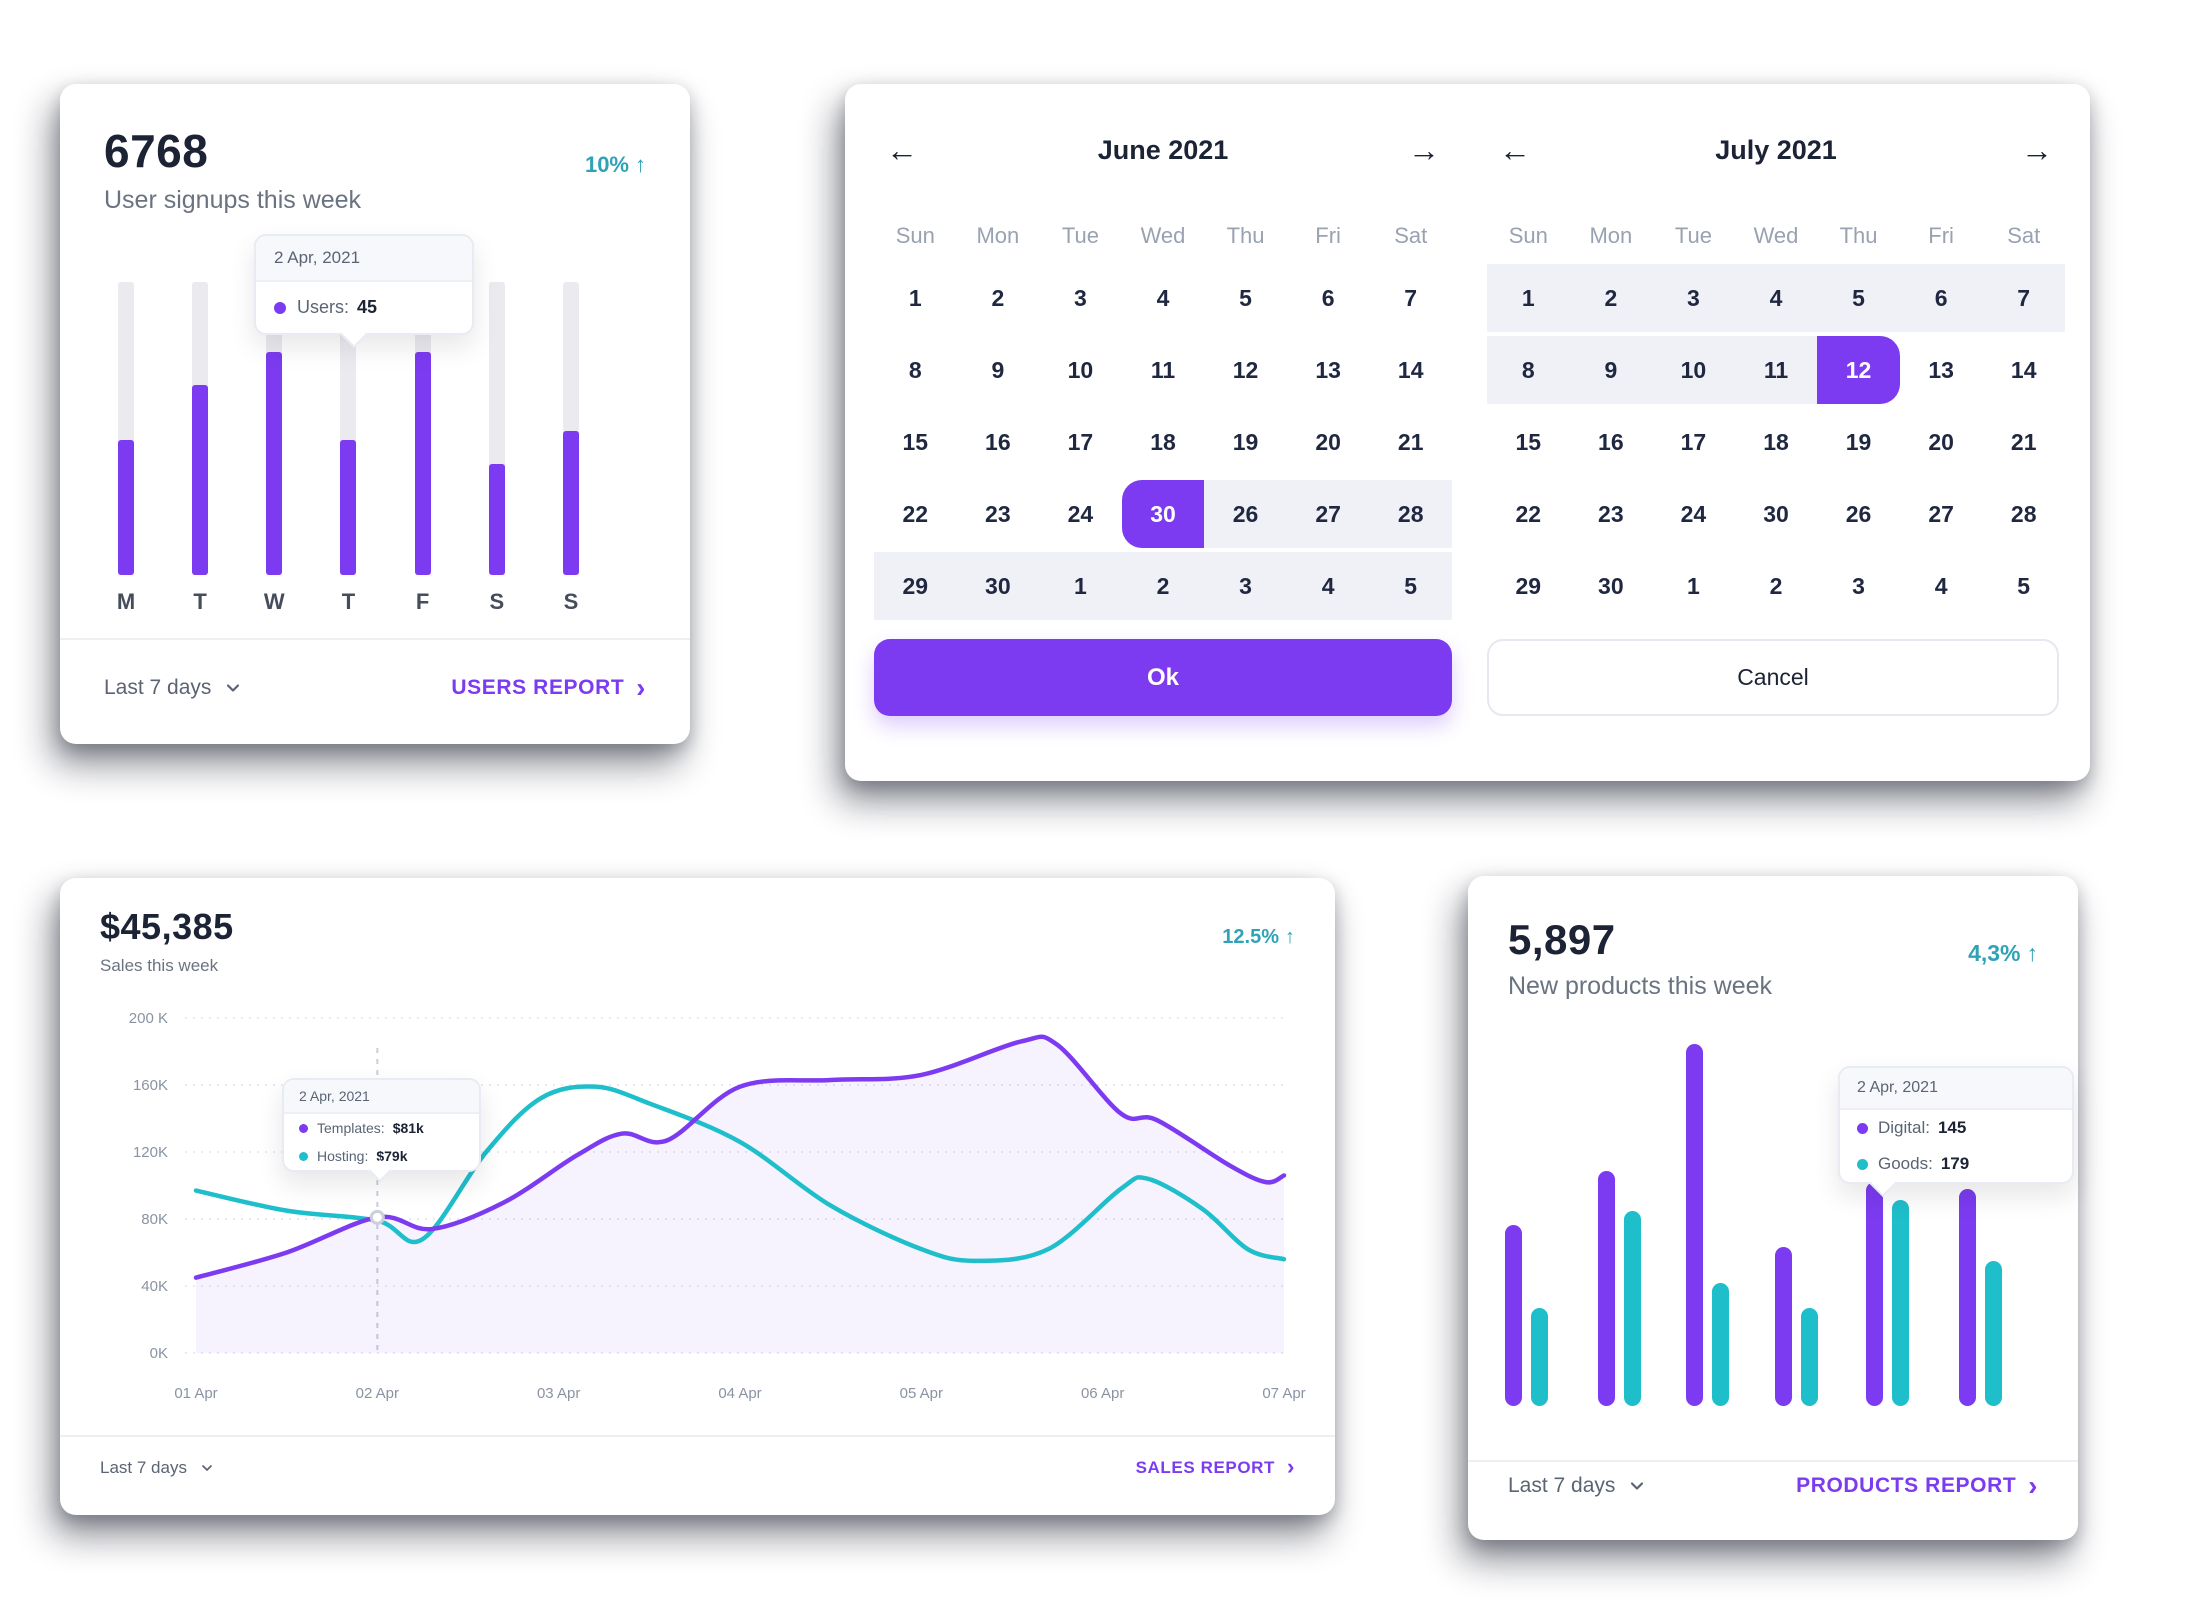 This screenshot has width=2200, height=1600. I want to click on cancel-button: Cancel, so click(1773, 677).